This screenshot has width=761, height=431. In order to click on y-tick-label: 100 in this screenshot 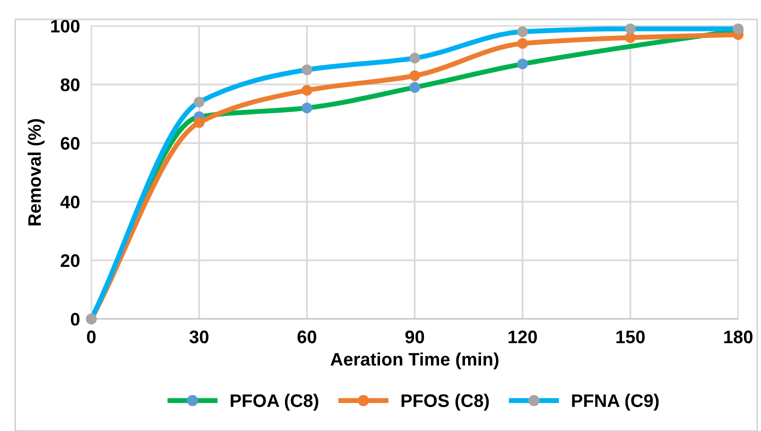, I will do `click(65, 26)`.